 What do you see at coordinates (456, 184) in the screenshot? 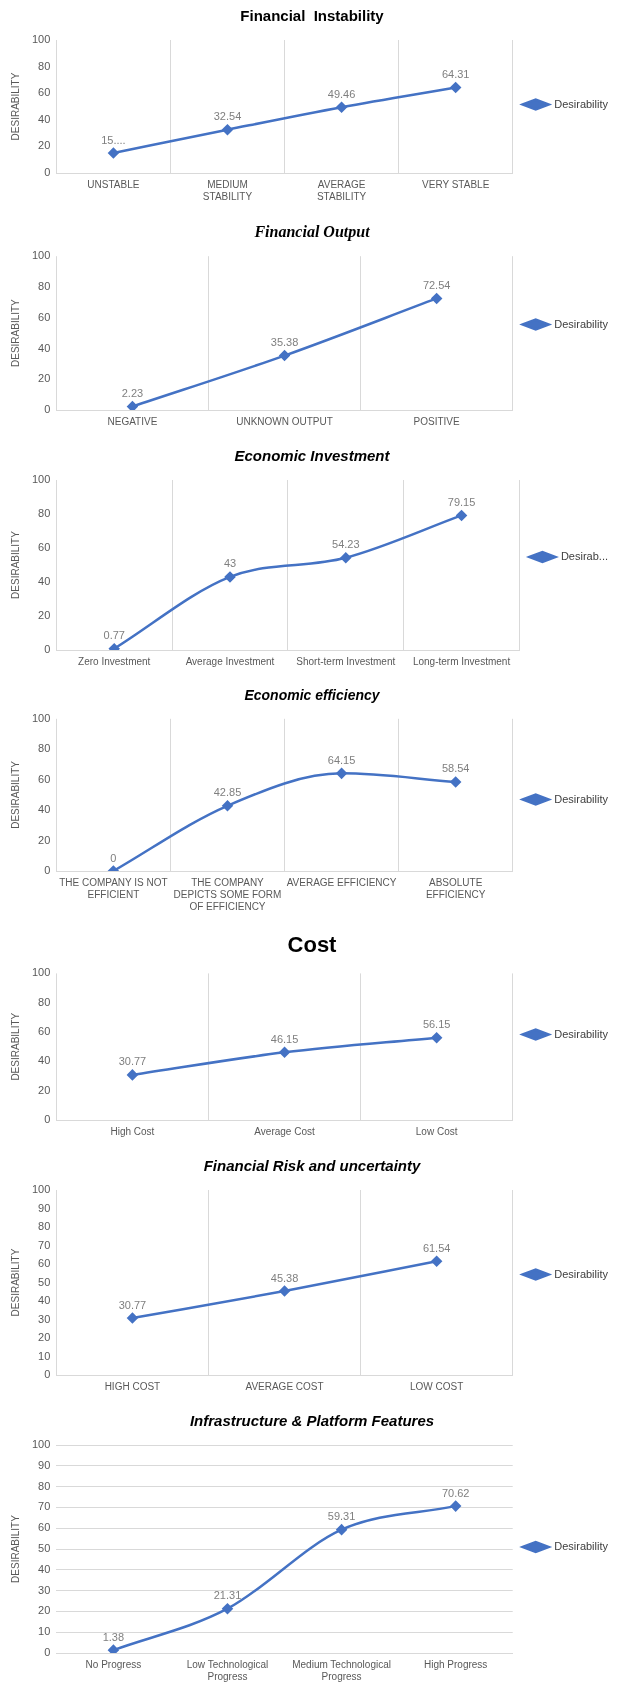
I see `x-tick-label: VERY STABLE` at bounding box center [456, 184].